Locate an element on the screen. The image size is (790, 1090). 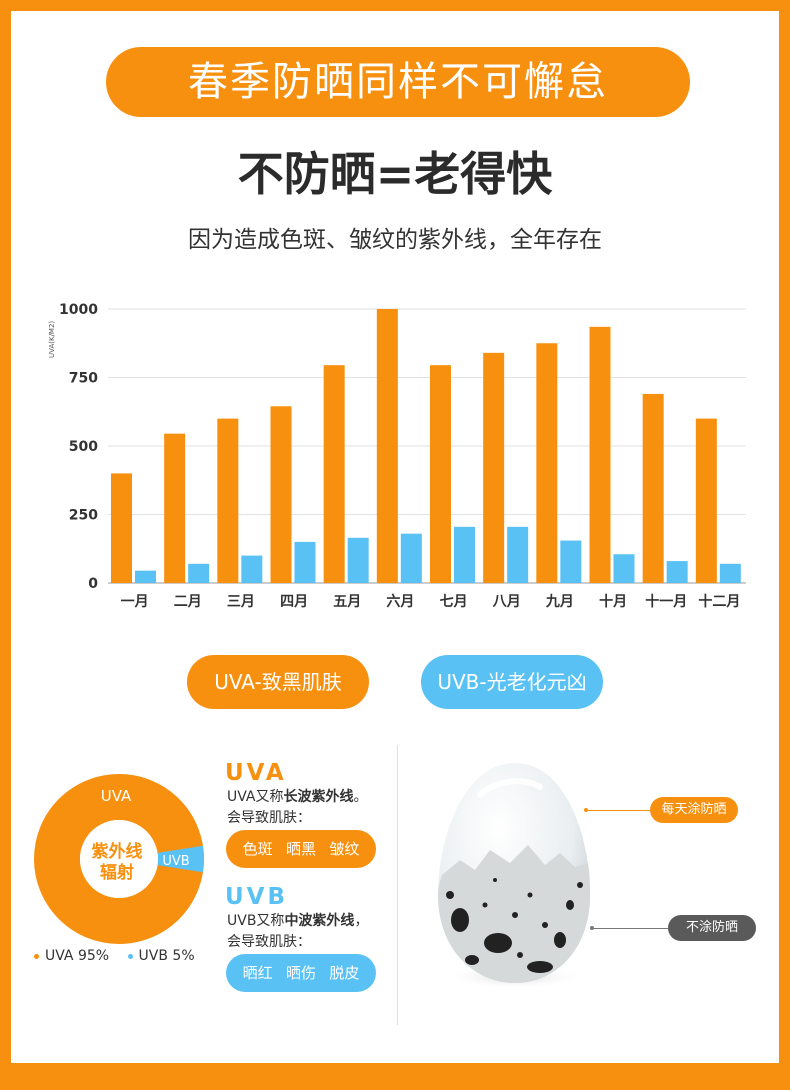
no-sunscreen-tag: 不涂防晒 is located at coordinates (712, 928).